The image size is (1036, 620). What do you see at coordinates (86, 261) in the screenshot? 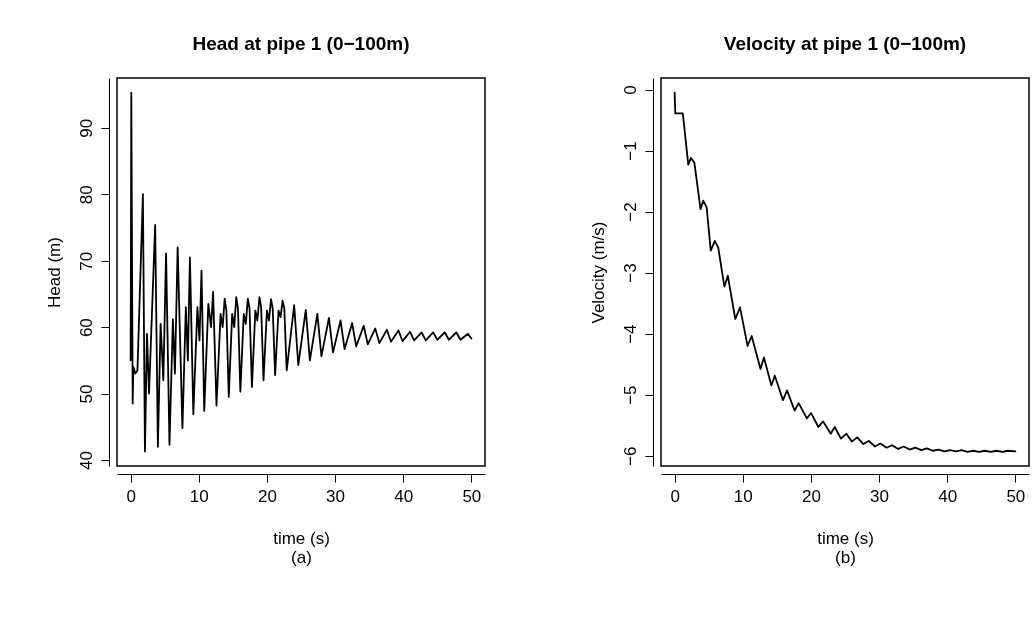
I see `y-tick-label: 70` at bounding box center [86, 261].